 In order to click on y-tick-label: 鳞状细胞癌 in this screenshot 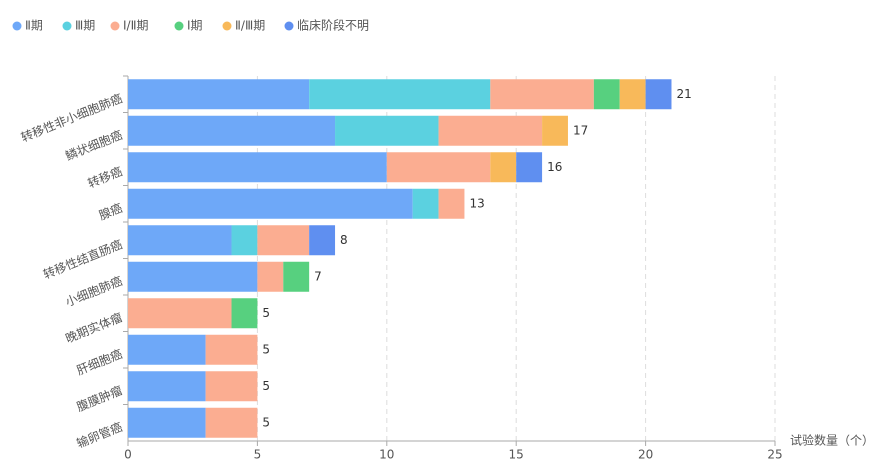, I will do `click(93, 145)`.